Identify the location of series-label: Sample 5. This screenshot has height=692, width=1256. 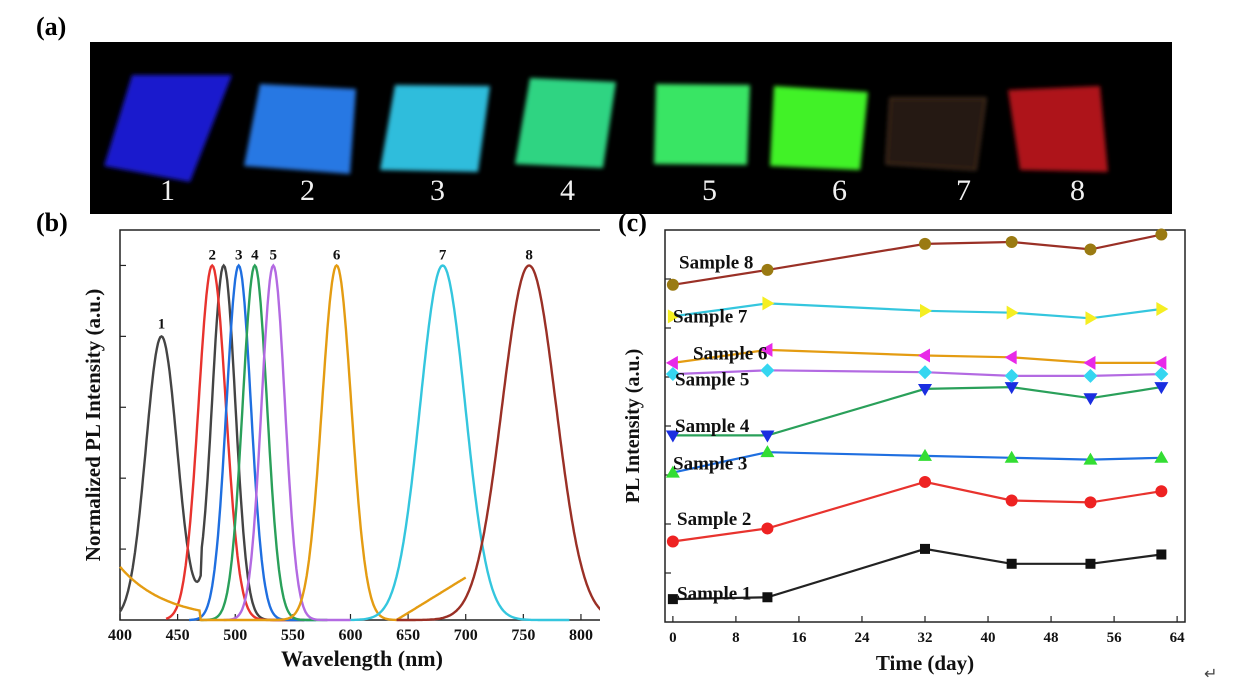
(712, 380).